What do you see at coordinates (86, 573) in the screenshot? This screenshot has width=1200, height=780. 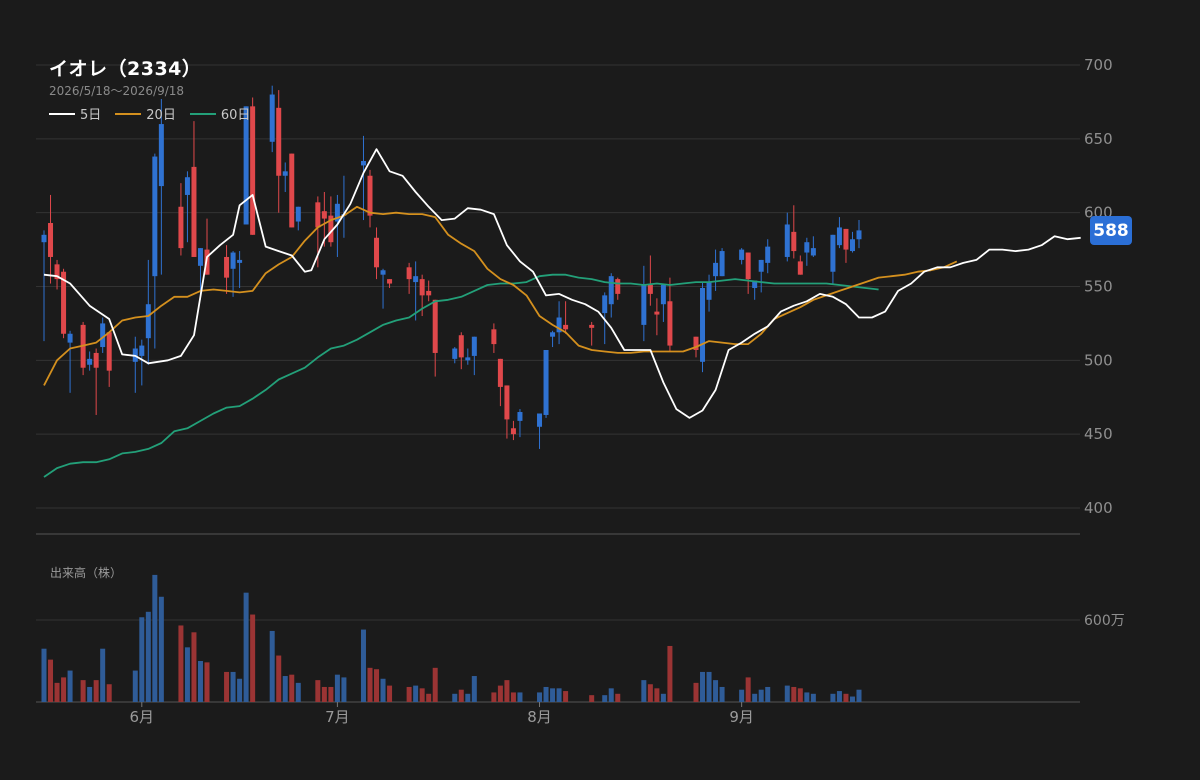 I see `volume-label: 出来高（株）` at bounding box center [86, 573].